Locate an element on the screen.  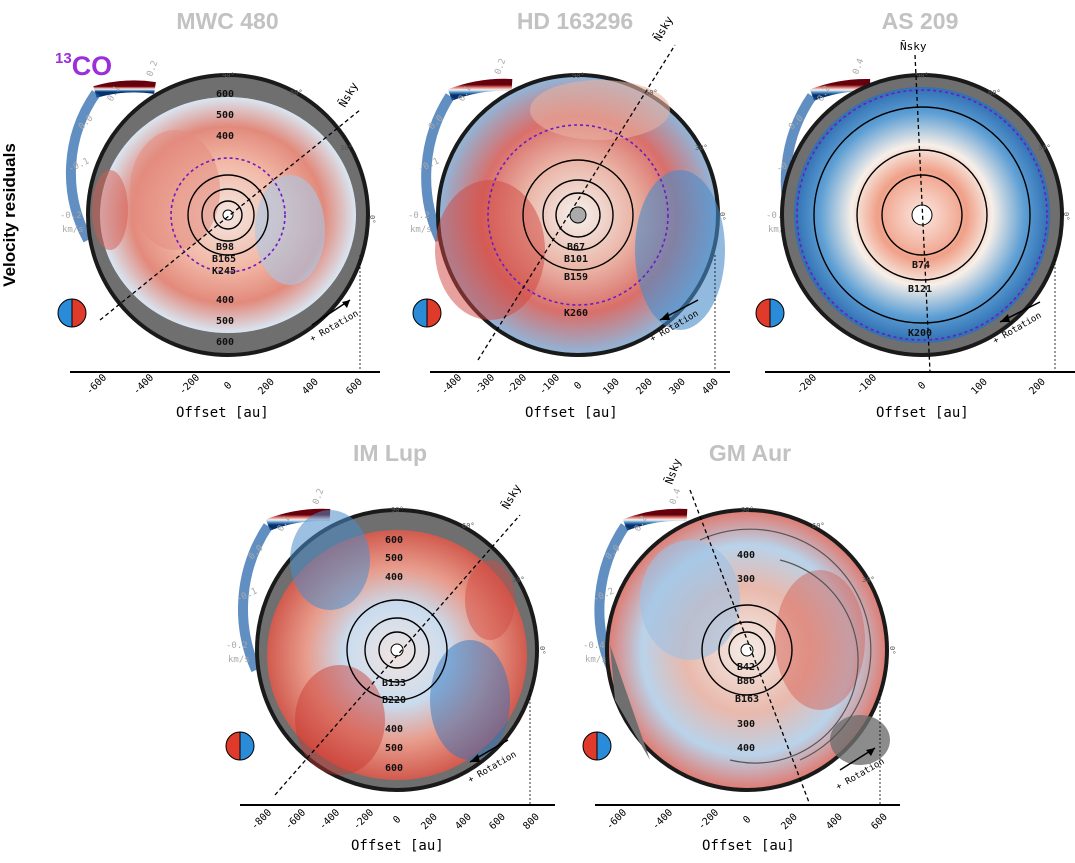
feature-label: B86 is located at coordinates (746, 681).